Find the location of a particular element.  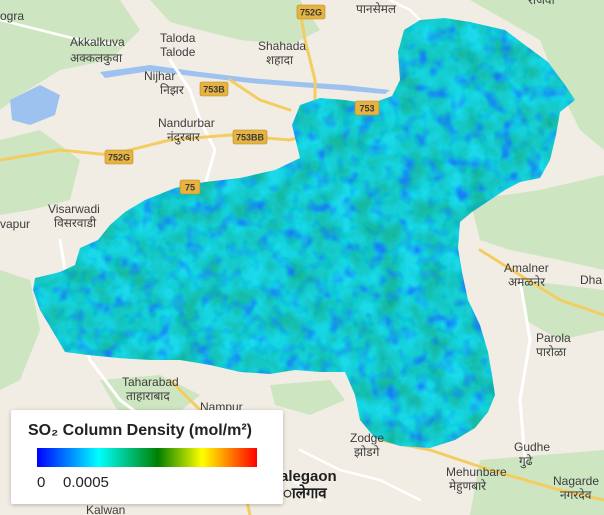

label-vapur: vapur is located at coordinates (15, 224).